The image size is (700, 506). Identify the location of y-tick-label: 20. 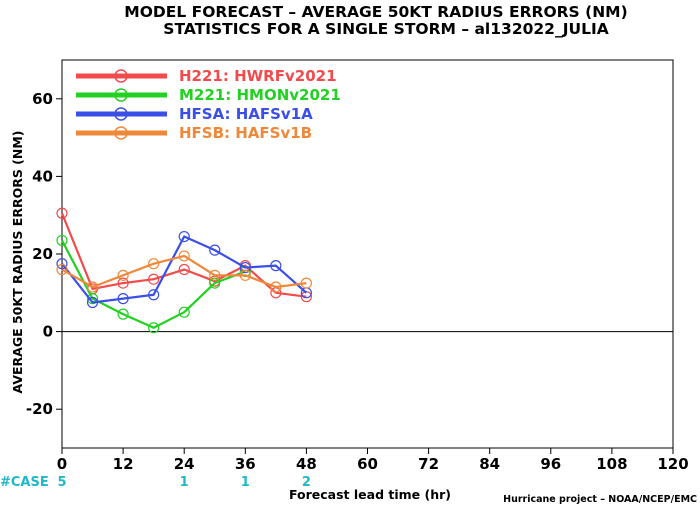
(42, 254).